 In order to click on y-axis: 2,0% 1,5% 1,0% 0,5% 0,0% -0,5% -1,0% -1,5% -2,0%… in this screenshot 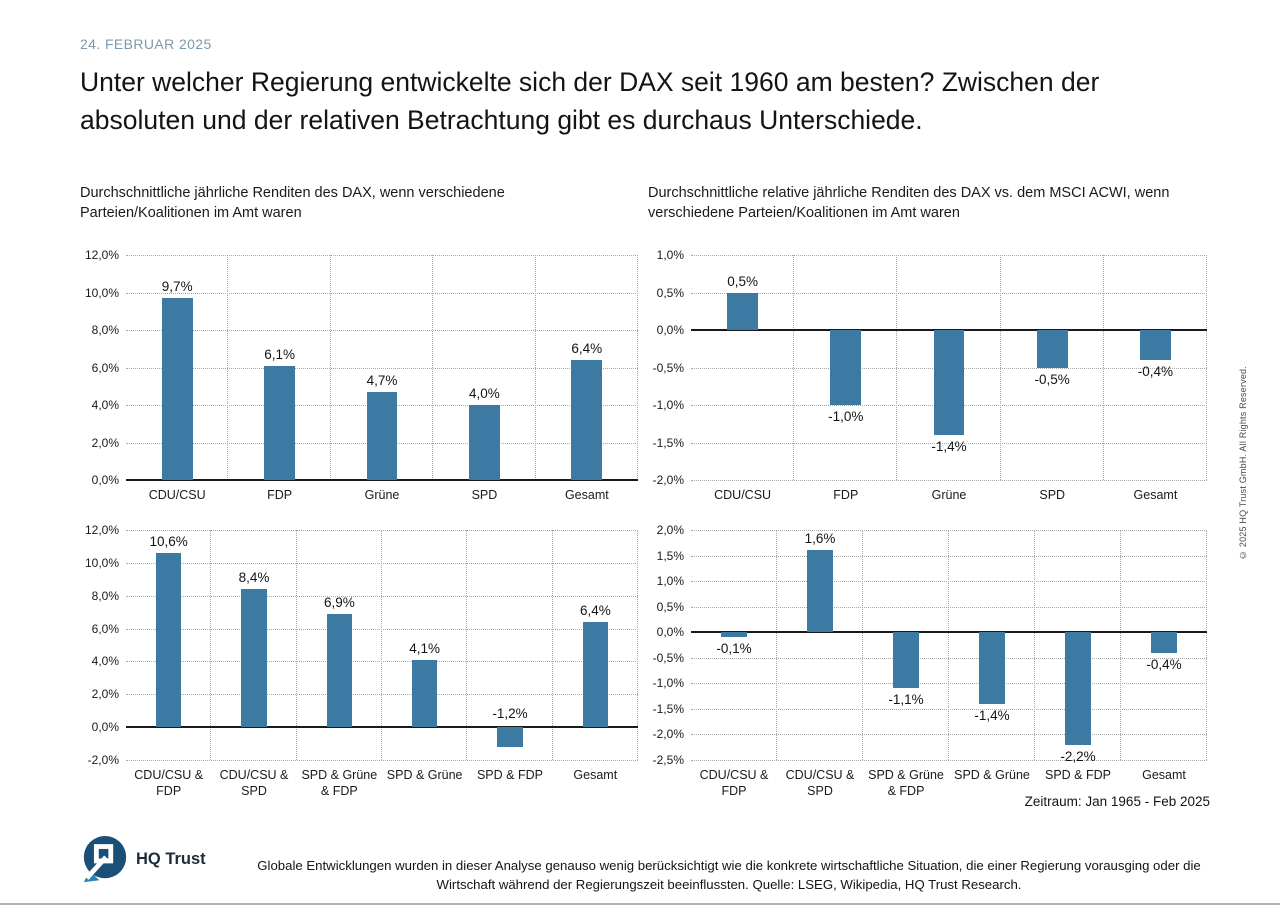, I will do `click(668, 645)`.